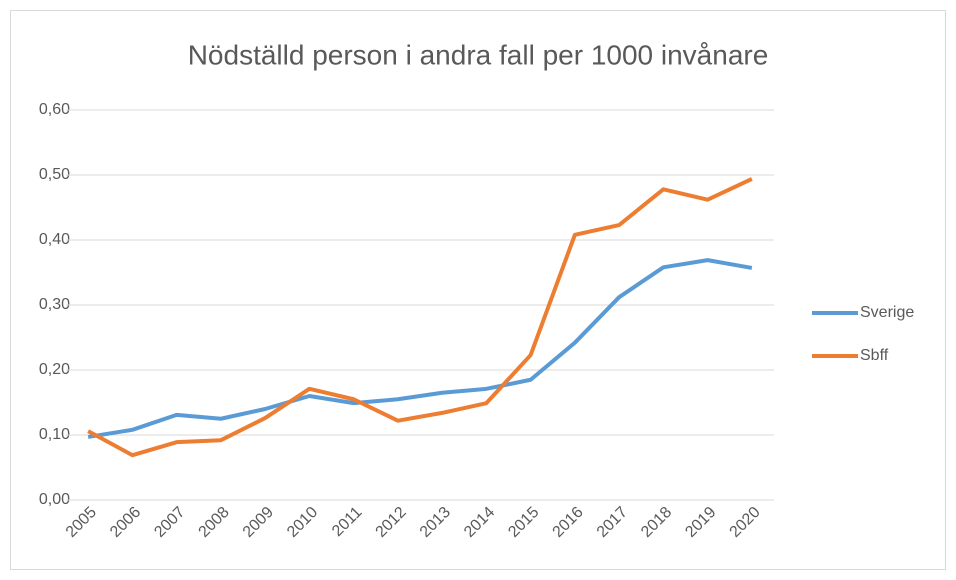 The width and height of the screenshot is (956, 580). What do you see at coordinates (54, 369) in the screenshot?
I see `y-tick-label: 0,20` at bounding box center [54, 369].